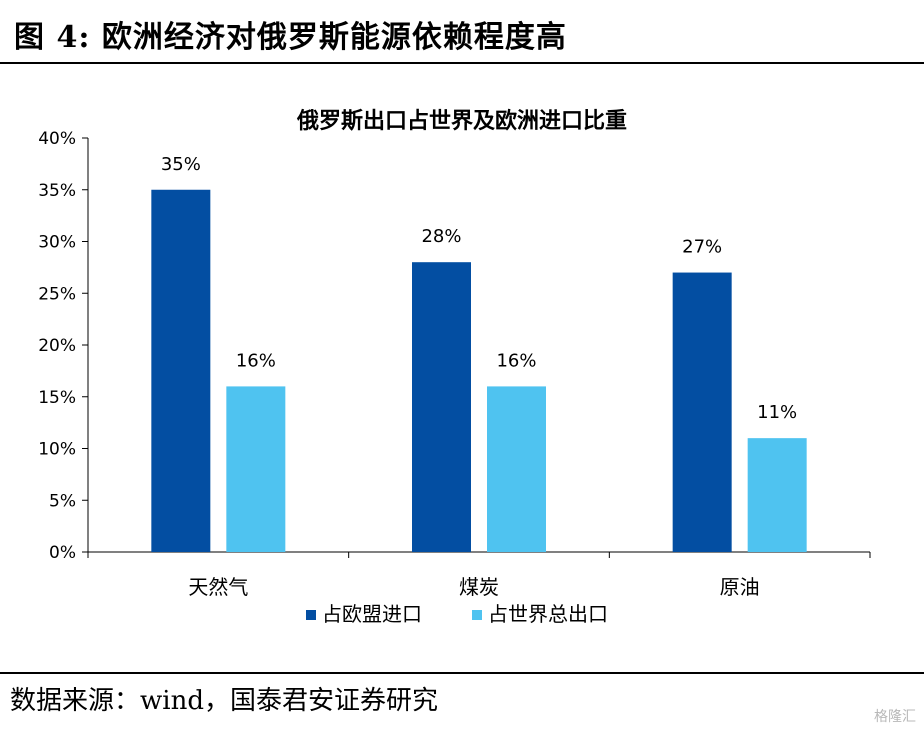  I want to click on legend: 占欧盟进口 占世界总出口, so click(457, 614).